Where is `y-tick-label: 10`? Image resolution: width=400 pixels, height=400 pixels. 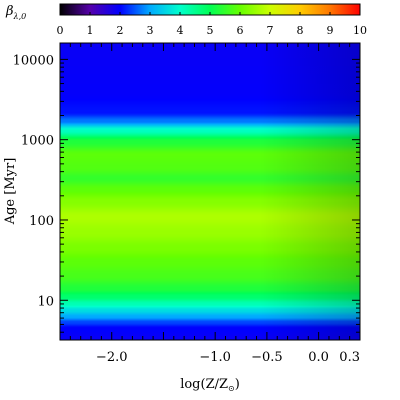 y-tick-label: 10 is located at coordinates (45, 301).